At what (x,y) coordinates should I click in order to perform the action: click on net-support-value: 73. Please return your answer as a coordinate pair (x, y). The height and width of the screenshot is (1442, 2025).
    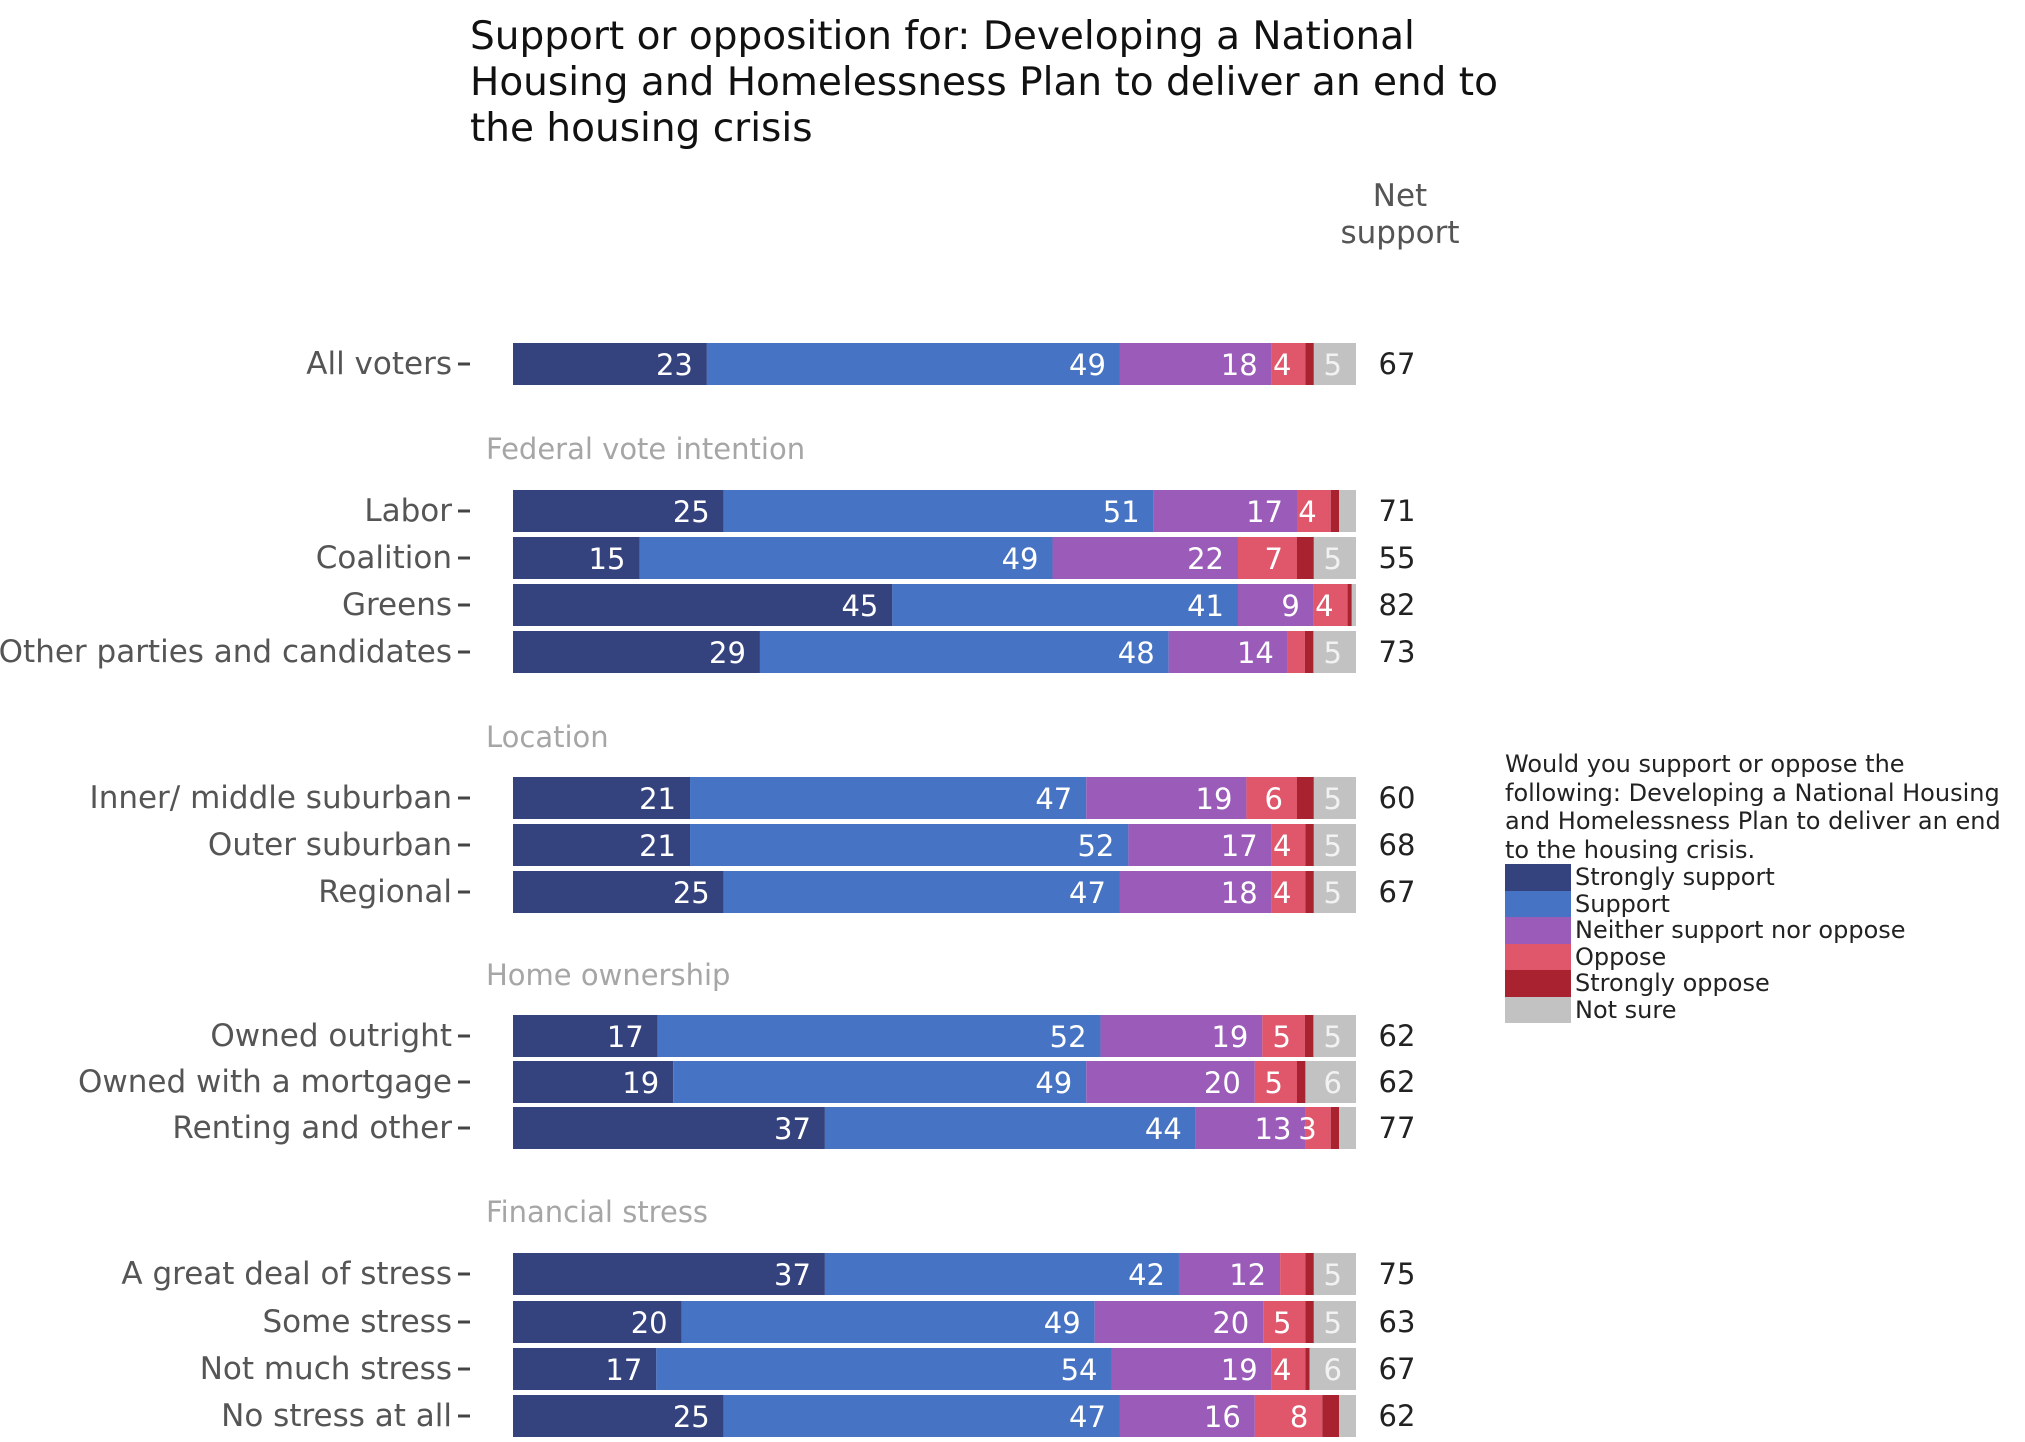
    Looking at the image, I should click on (1397, 652).